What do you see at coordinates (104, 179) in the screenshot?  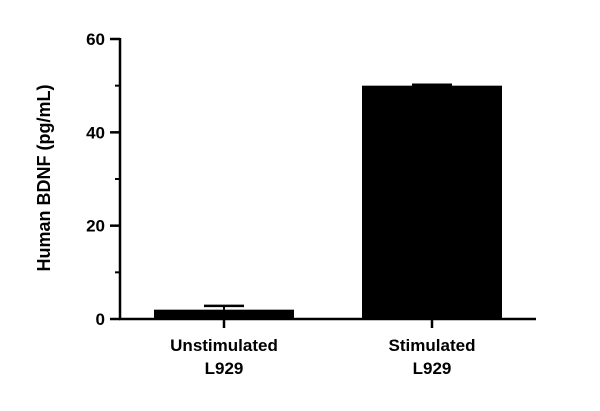 I see `y-axis: 0 20 40 60` at bounding box center [104, 179].